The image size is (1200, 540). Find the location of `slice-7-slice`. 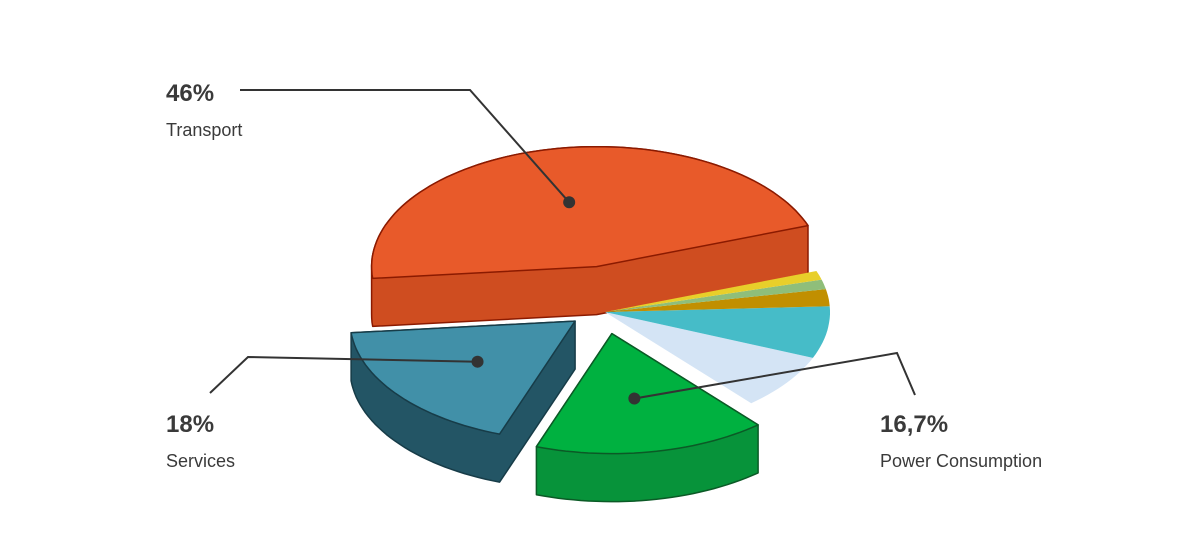

slice-7-slice is located at coordinates (713, 291).